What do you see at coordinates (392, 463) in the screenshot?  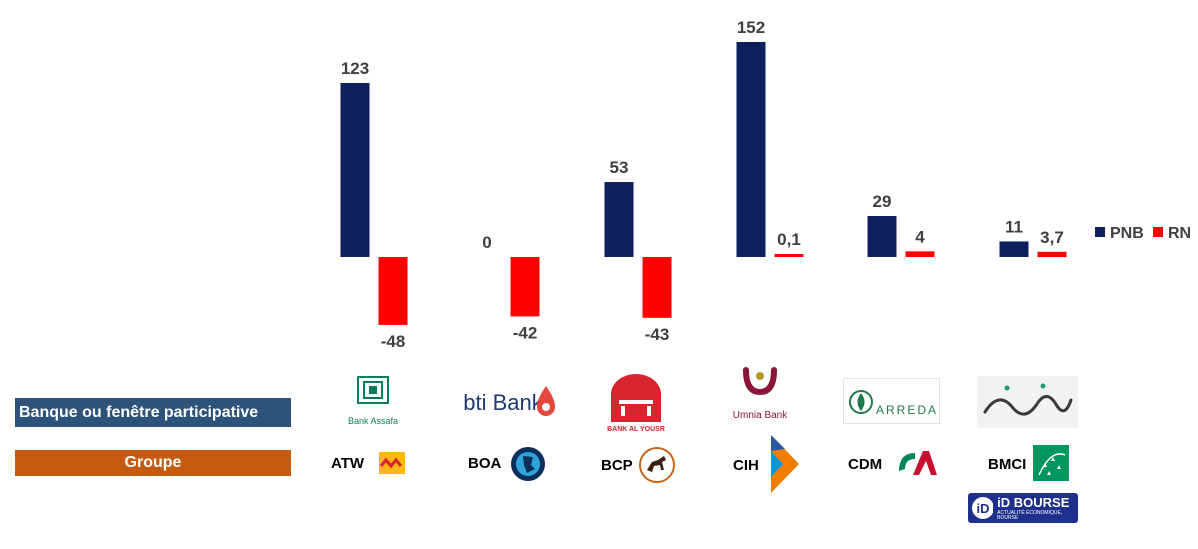 I see `attijariwafa-icon` at bounding box center [392, 463].